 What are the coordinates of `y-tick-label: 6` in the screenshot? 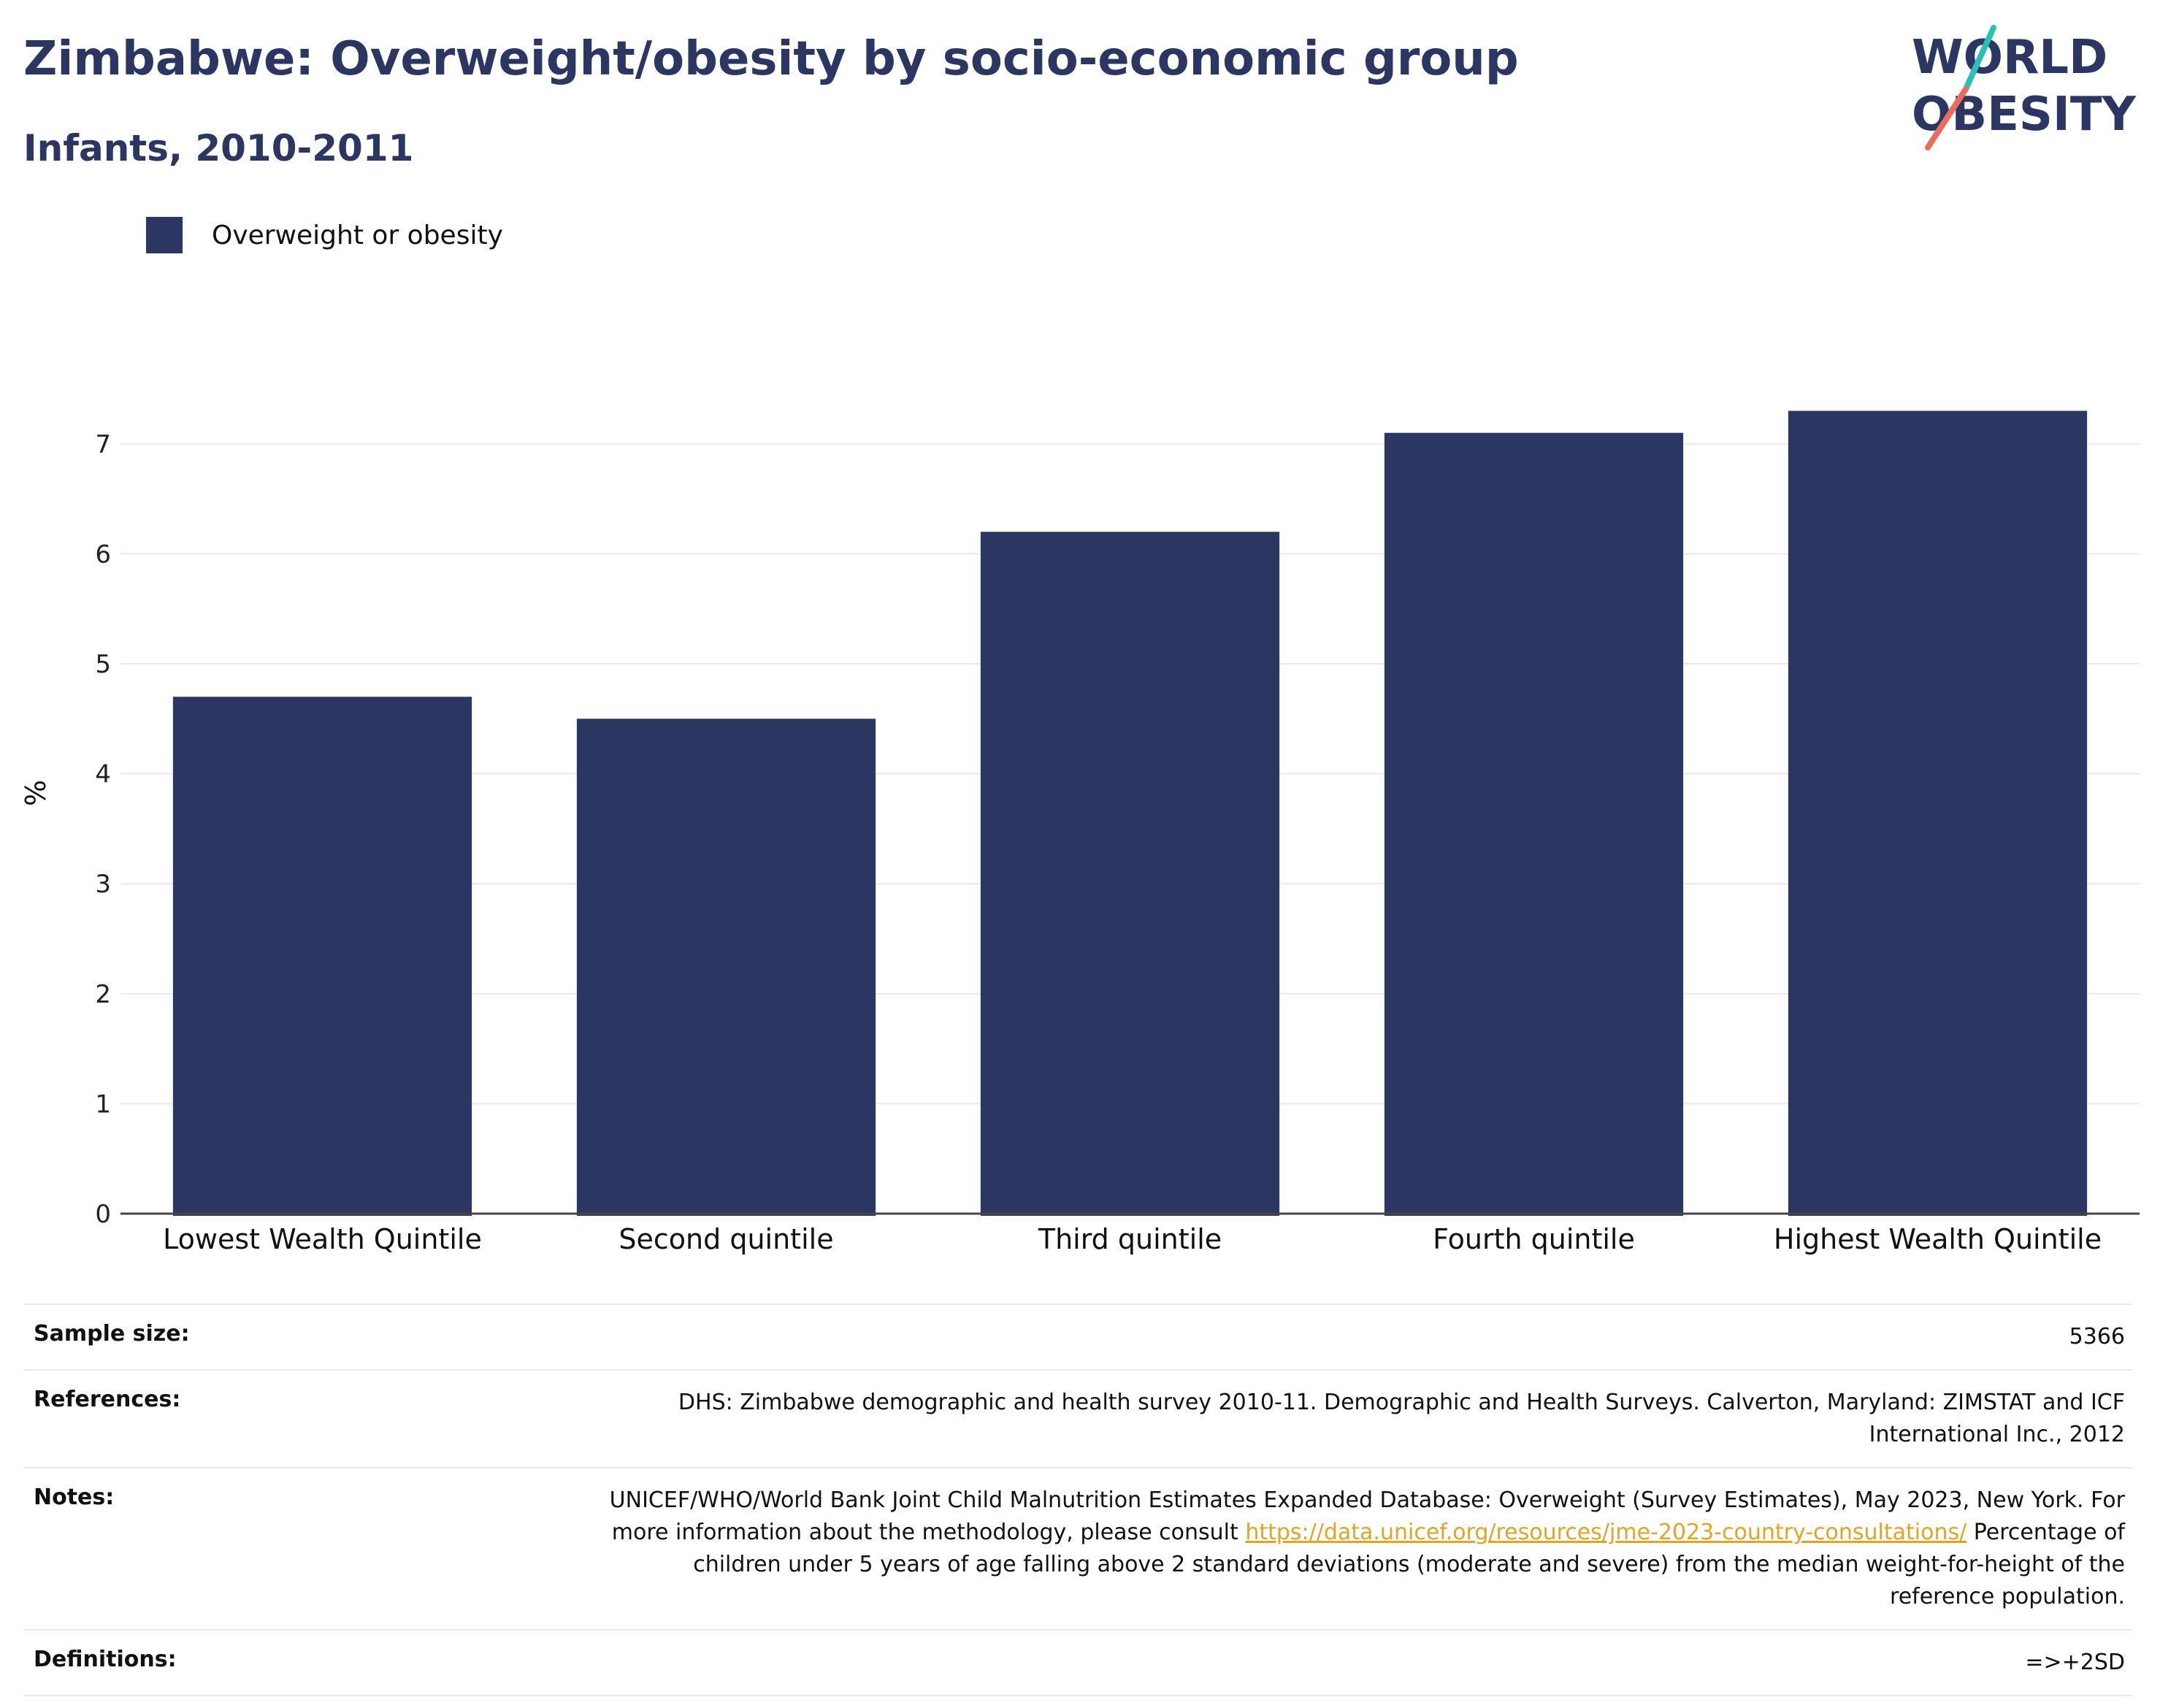 It's located at (103, 554).